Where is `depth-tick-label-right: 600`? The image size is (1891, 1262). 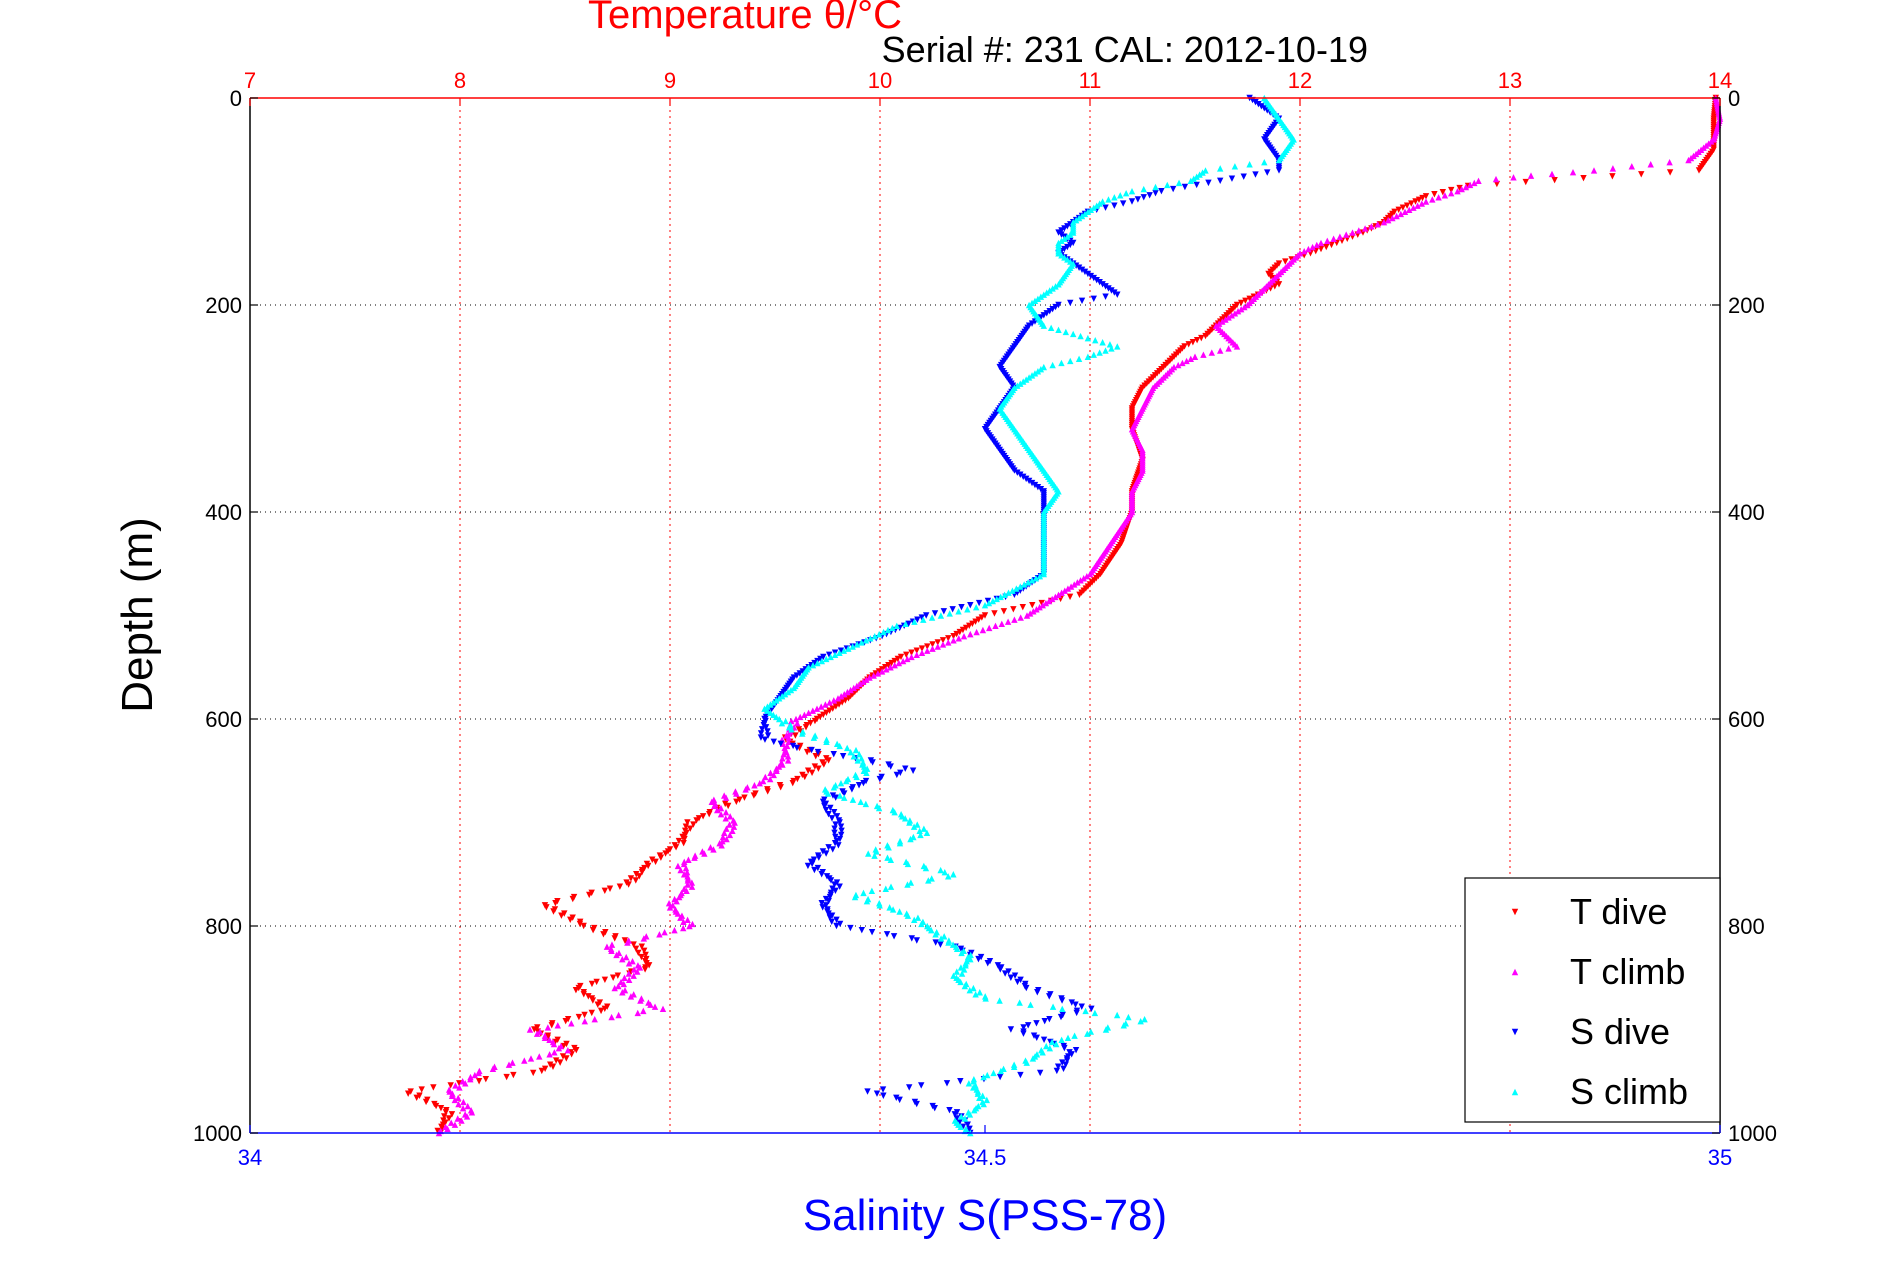 depth-tick-label-right: 600 is located at coordinates (1746, 719).